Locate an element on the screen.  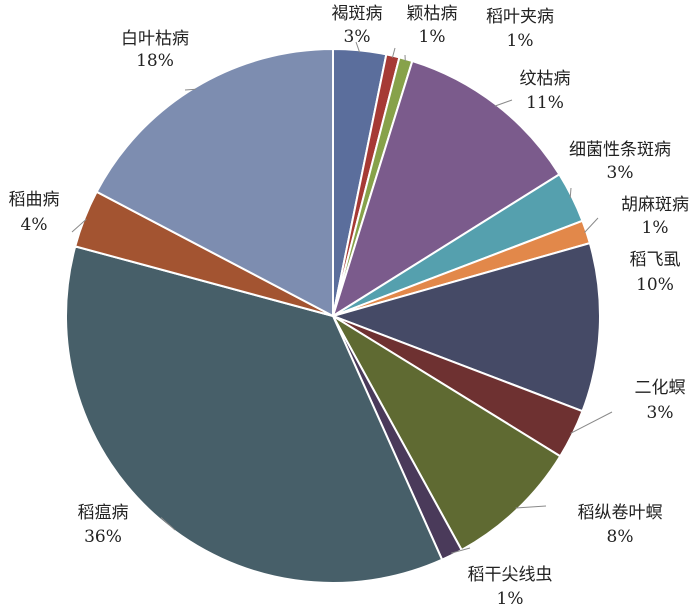
slice-value-label: 36% is located at coordinates (103, 537).